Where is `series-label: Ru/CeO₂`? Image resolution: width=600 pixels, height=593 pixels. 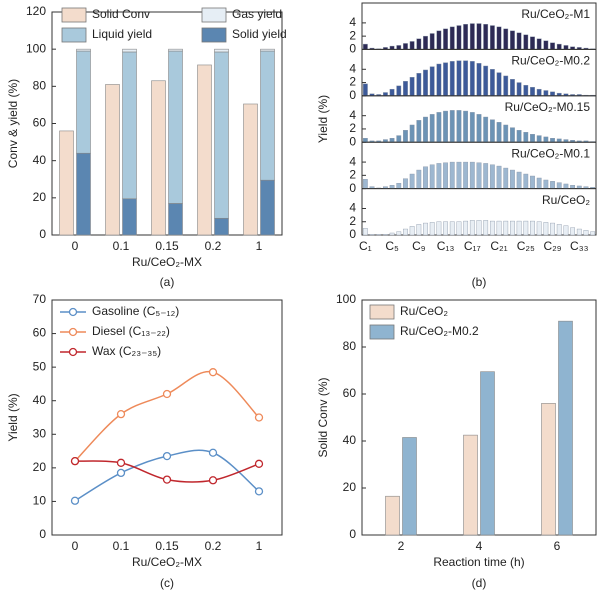
series-label: Ru/CeO₂ is located at coordinates (566, 200).